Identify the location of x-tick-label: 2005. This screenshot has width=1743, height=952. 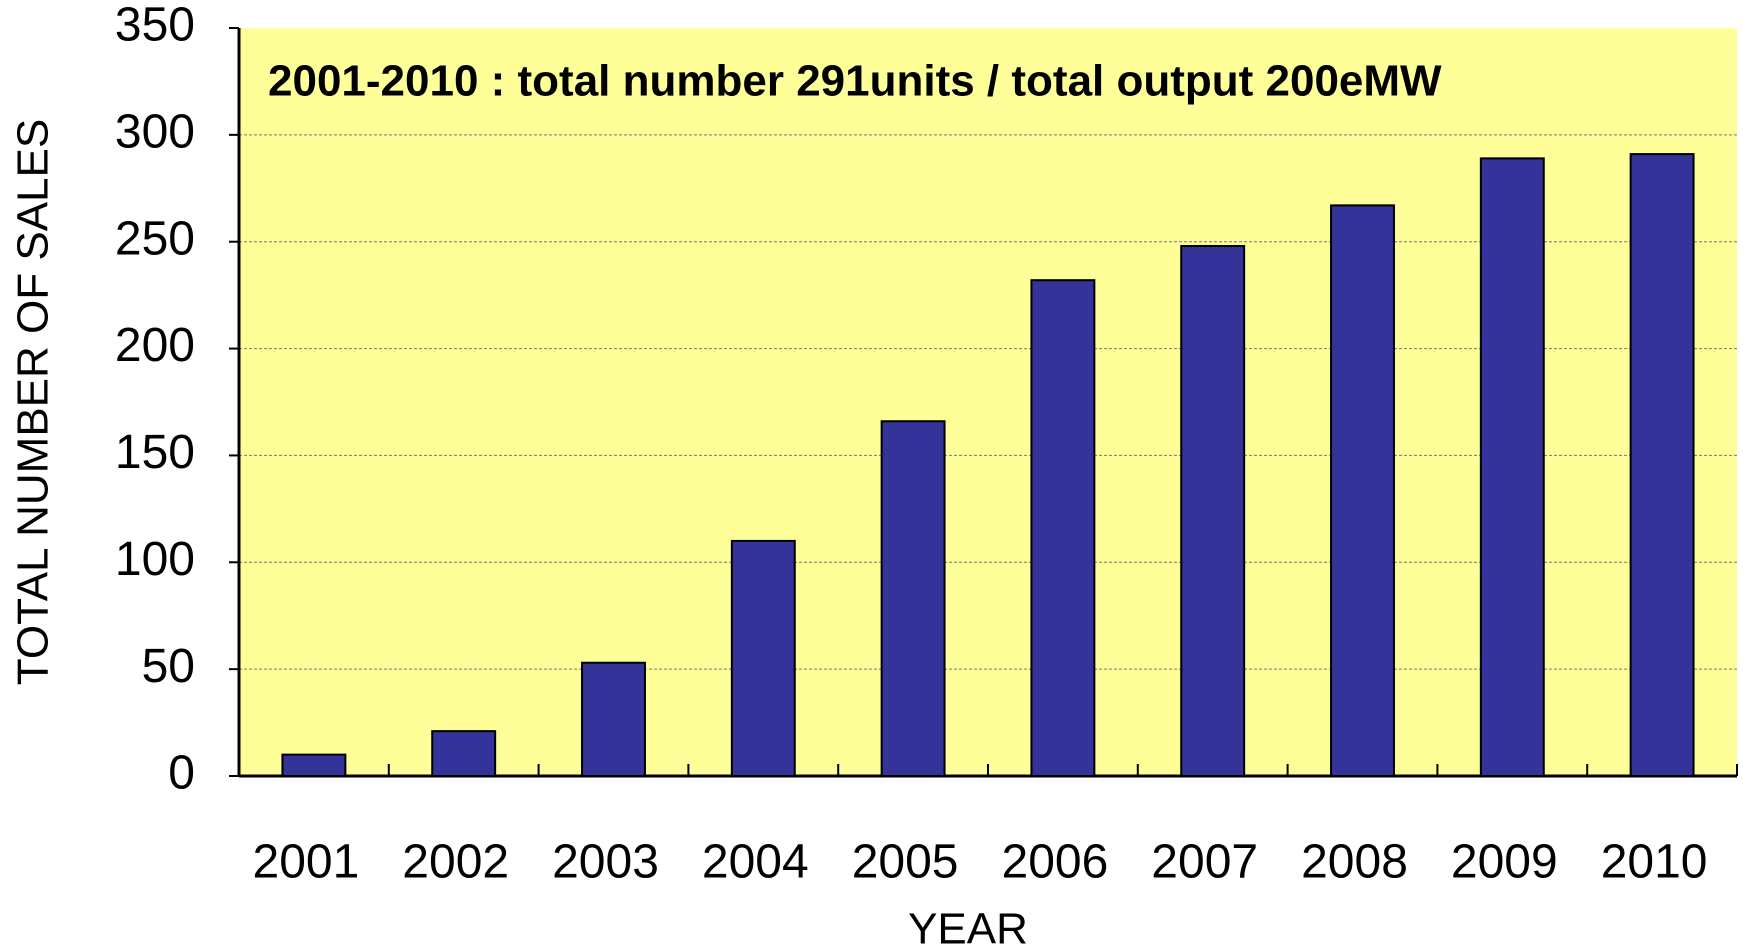
(905, 862).